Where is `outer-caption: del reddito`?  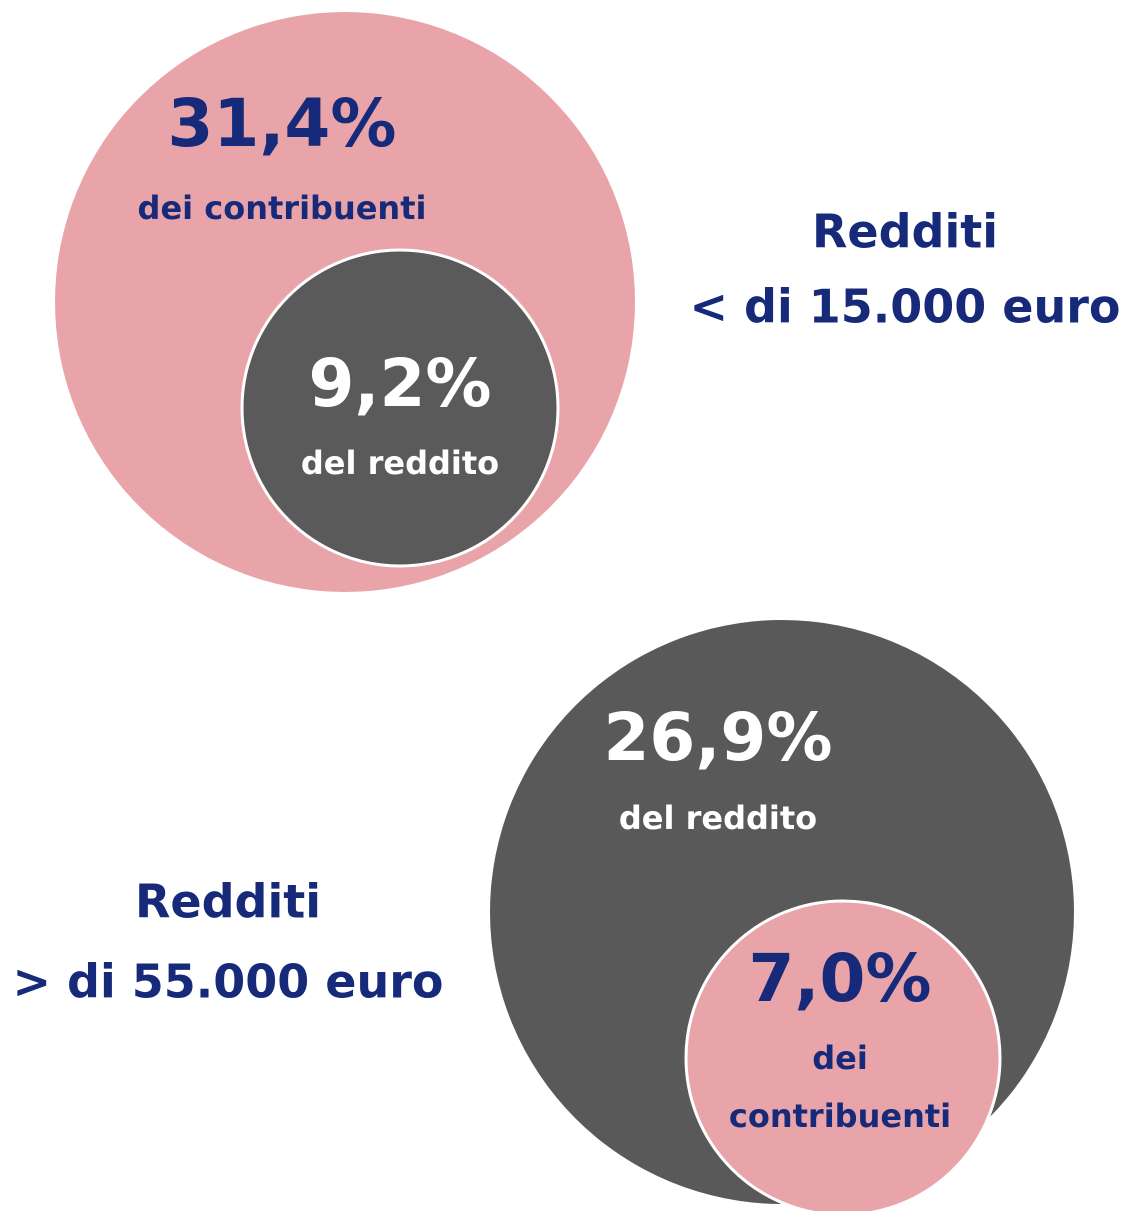 outer-caption: del reddito is located at coordinates (718, 818).